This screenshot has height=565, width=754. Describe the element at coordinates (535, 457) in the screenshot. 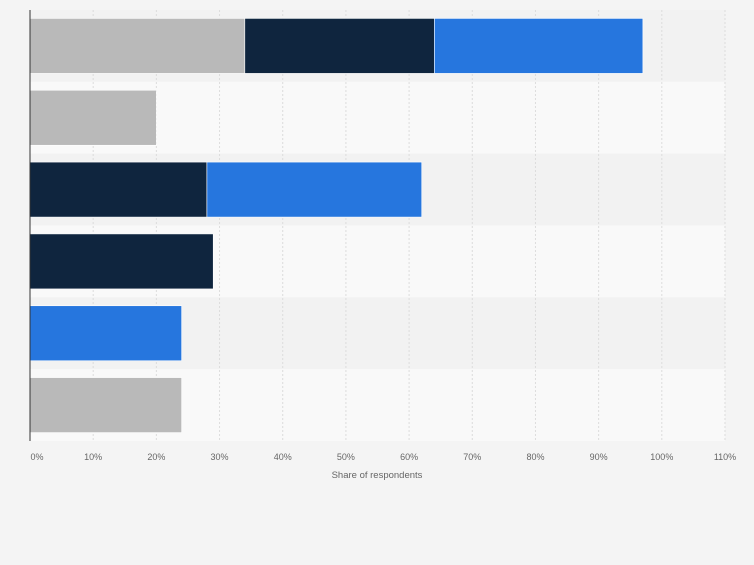

I see `x-tick-label: 80%` at that location.